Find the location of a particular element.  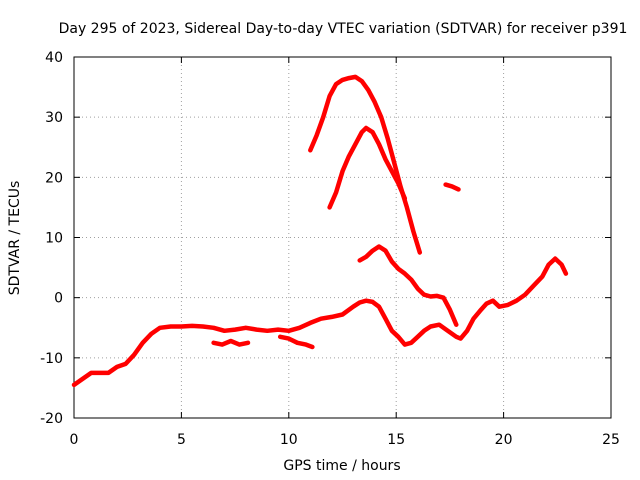

x-tick-label: 10 is located at coordinates (289, 440).